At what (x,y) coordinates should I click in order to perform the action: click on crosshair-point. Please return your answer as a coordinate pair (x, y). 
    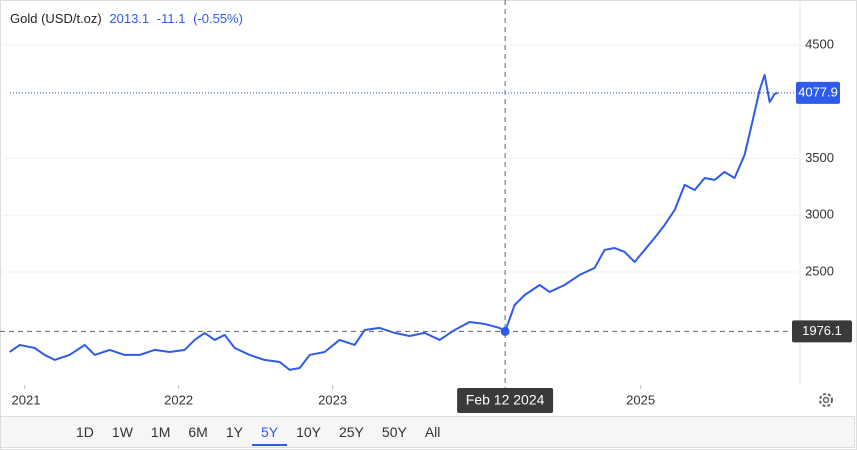
    Looking at the image, I should click on (505, 331).